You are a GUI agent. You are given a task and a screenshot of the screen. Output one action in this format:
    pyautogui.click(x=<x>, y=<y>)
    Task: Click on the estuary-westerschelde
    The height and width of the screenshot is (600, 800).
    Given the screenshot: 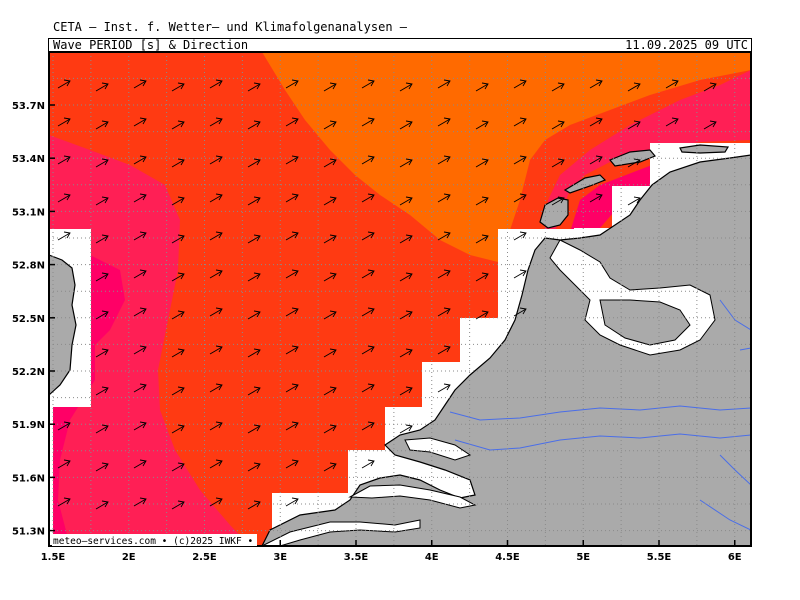 What is the action you would take?
    pyautogui.click(x=341, y=532)
    